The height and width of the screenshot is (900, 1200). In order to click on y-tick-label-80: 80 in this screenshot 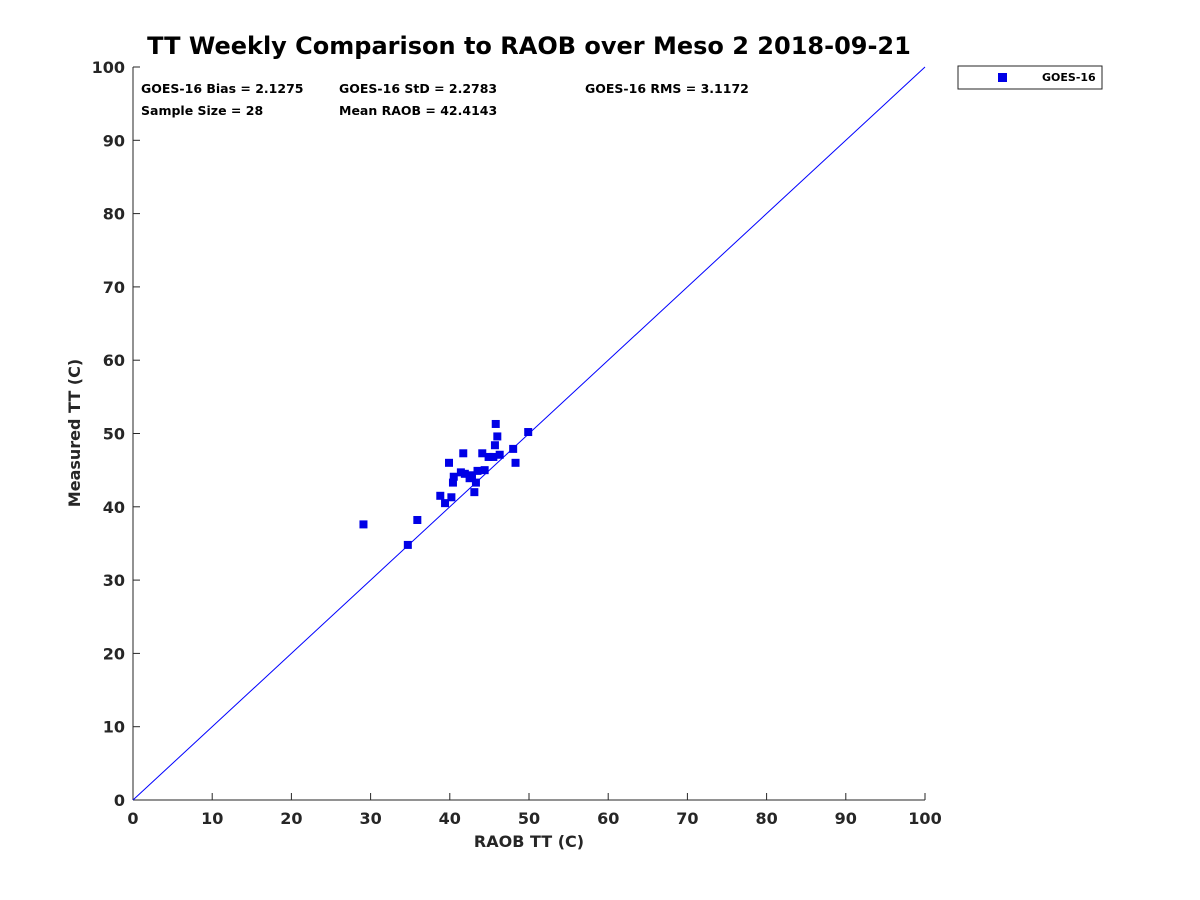, I will do `click(114, 214)`.